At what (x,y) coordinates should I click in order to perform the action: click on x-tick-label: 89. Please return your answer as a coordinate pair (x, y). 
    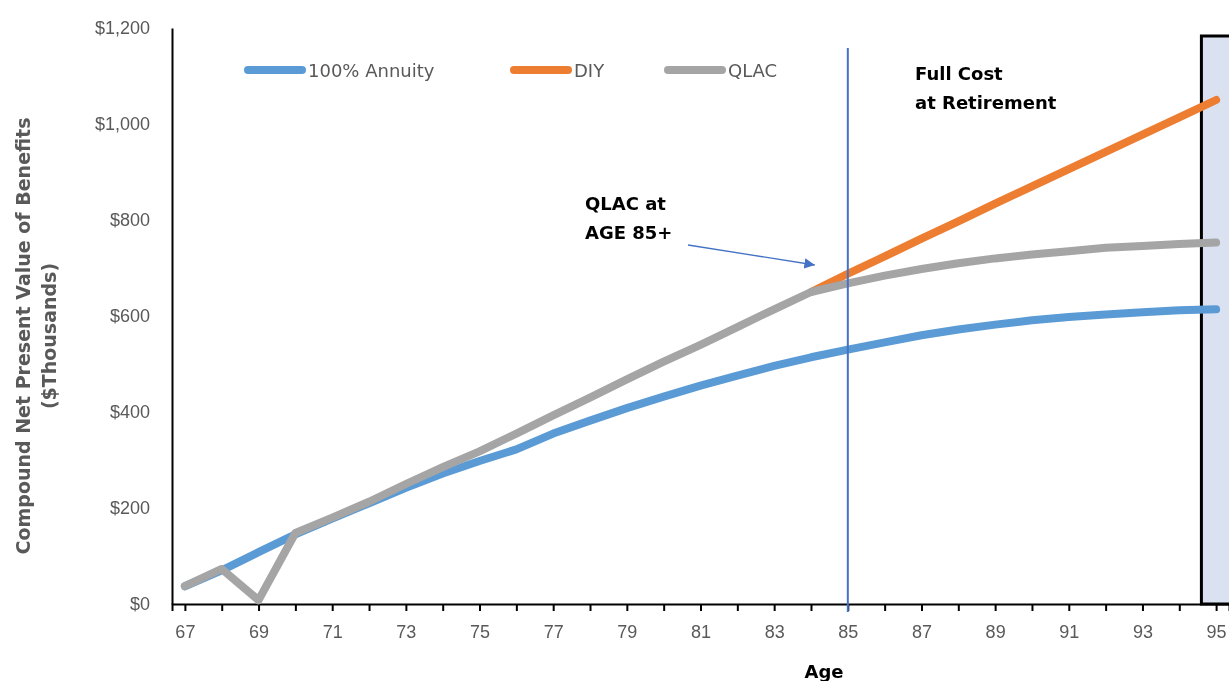
    Looking at the image, I should click on (995, 631).